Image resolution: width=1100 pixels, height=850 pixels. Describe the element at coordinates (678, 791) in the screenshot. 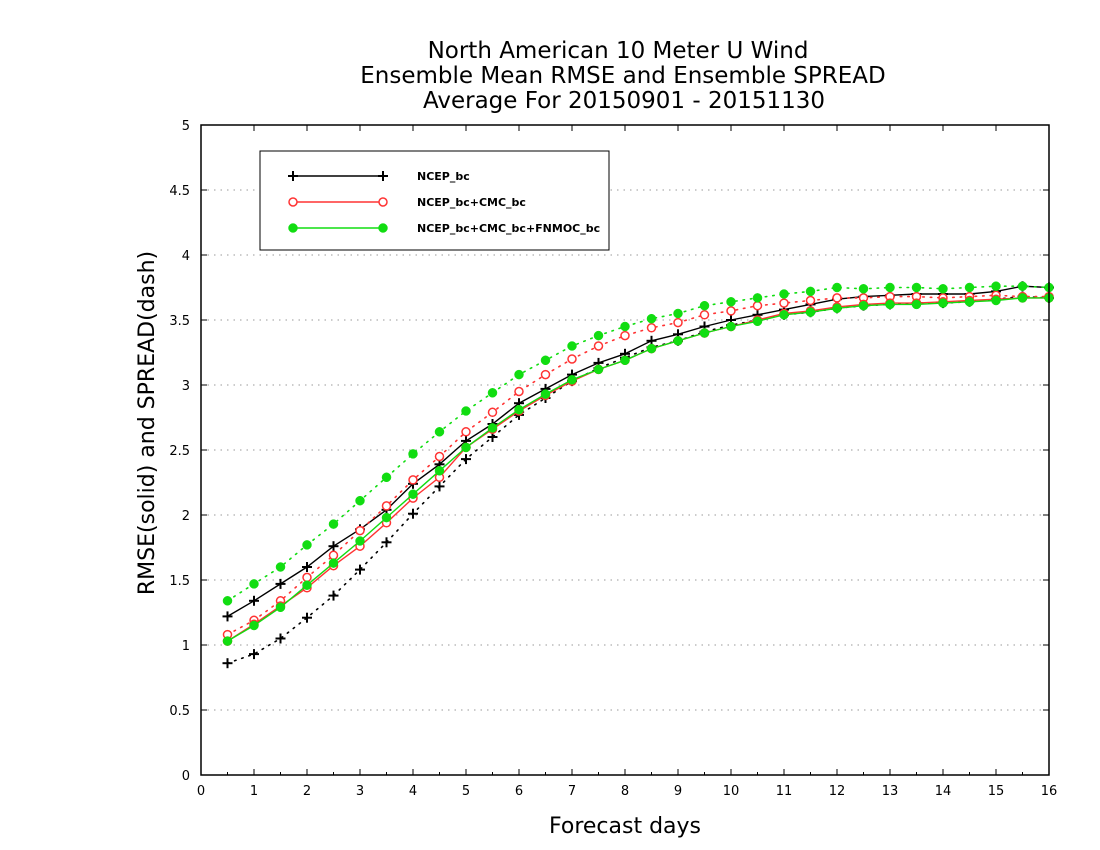

I see `x-tick-label: 9` at that location.